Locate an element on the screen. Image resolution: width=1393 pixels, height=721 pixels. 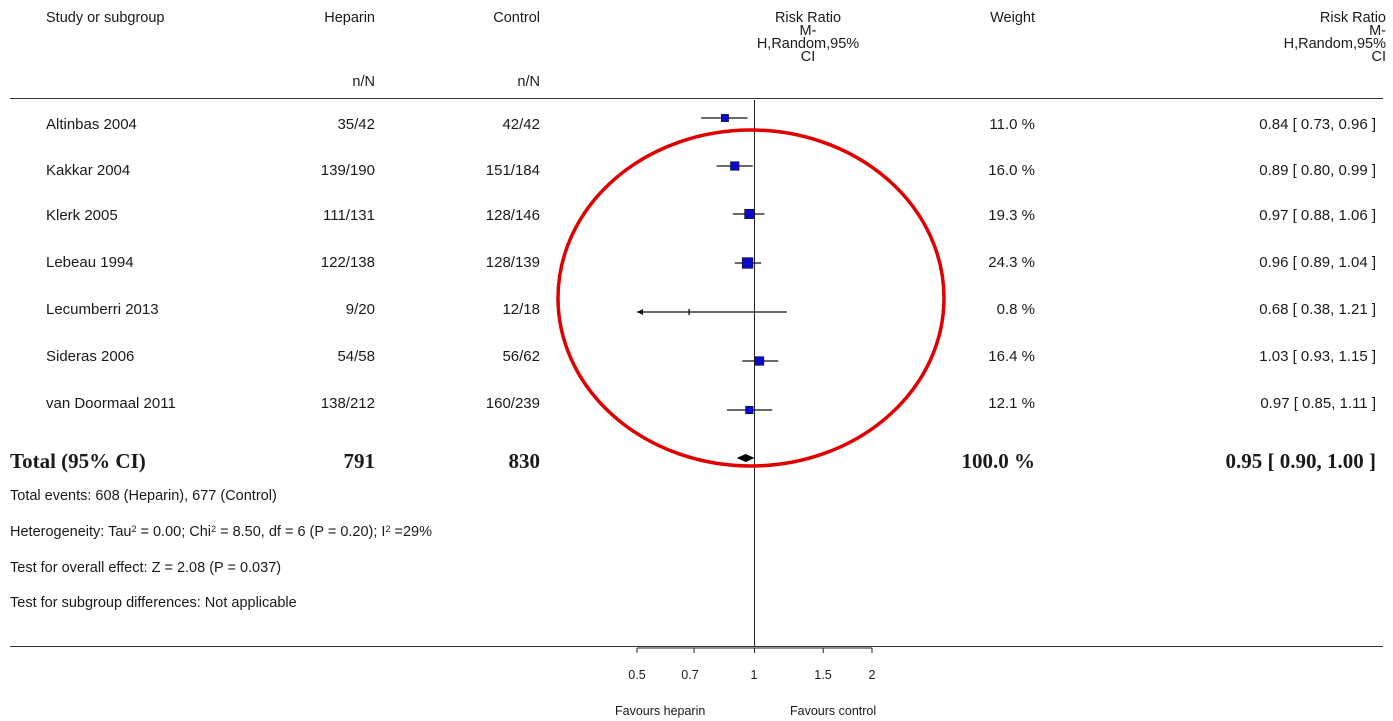
control-events: 42/42 is located at coordinates (521, 124).